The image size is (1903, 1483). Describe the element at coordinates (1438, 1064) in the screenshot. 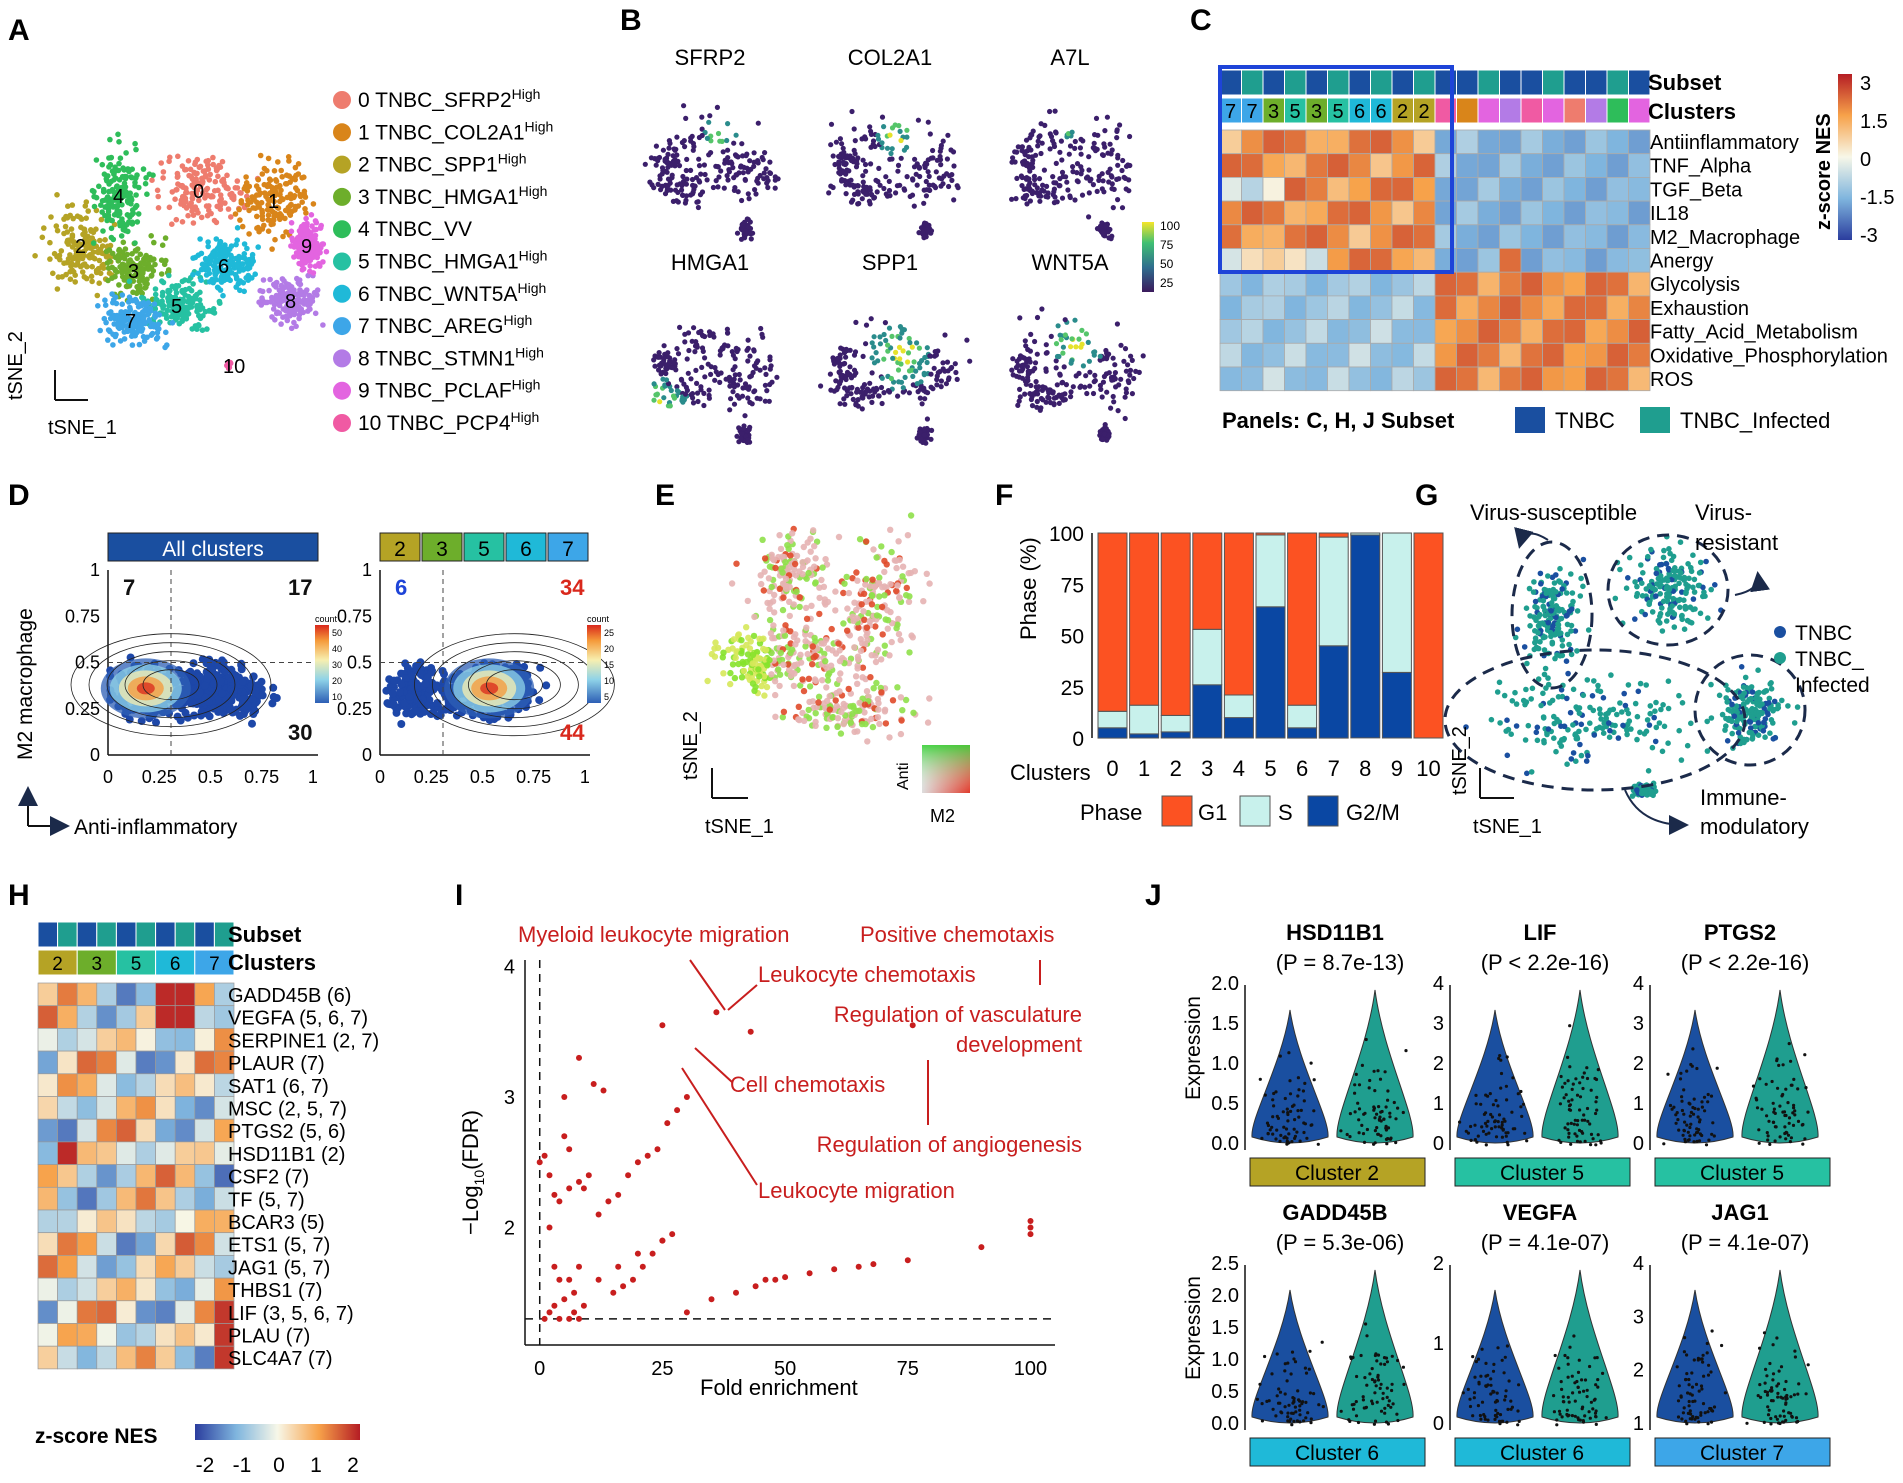

I see `violin-ytick: 2` at that location.